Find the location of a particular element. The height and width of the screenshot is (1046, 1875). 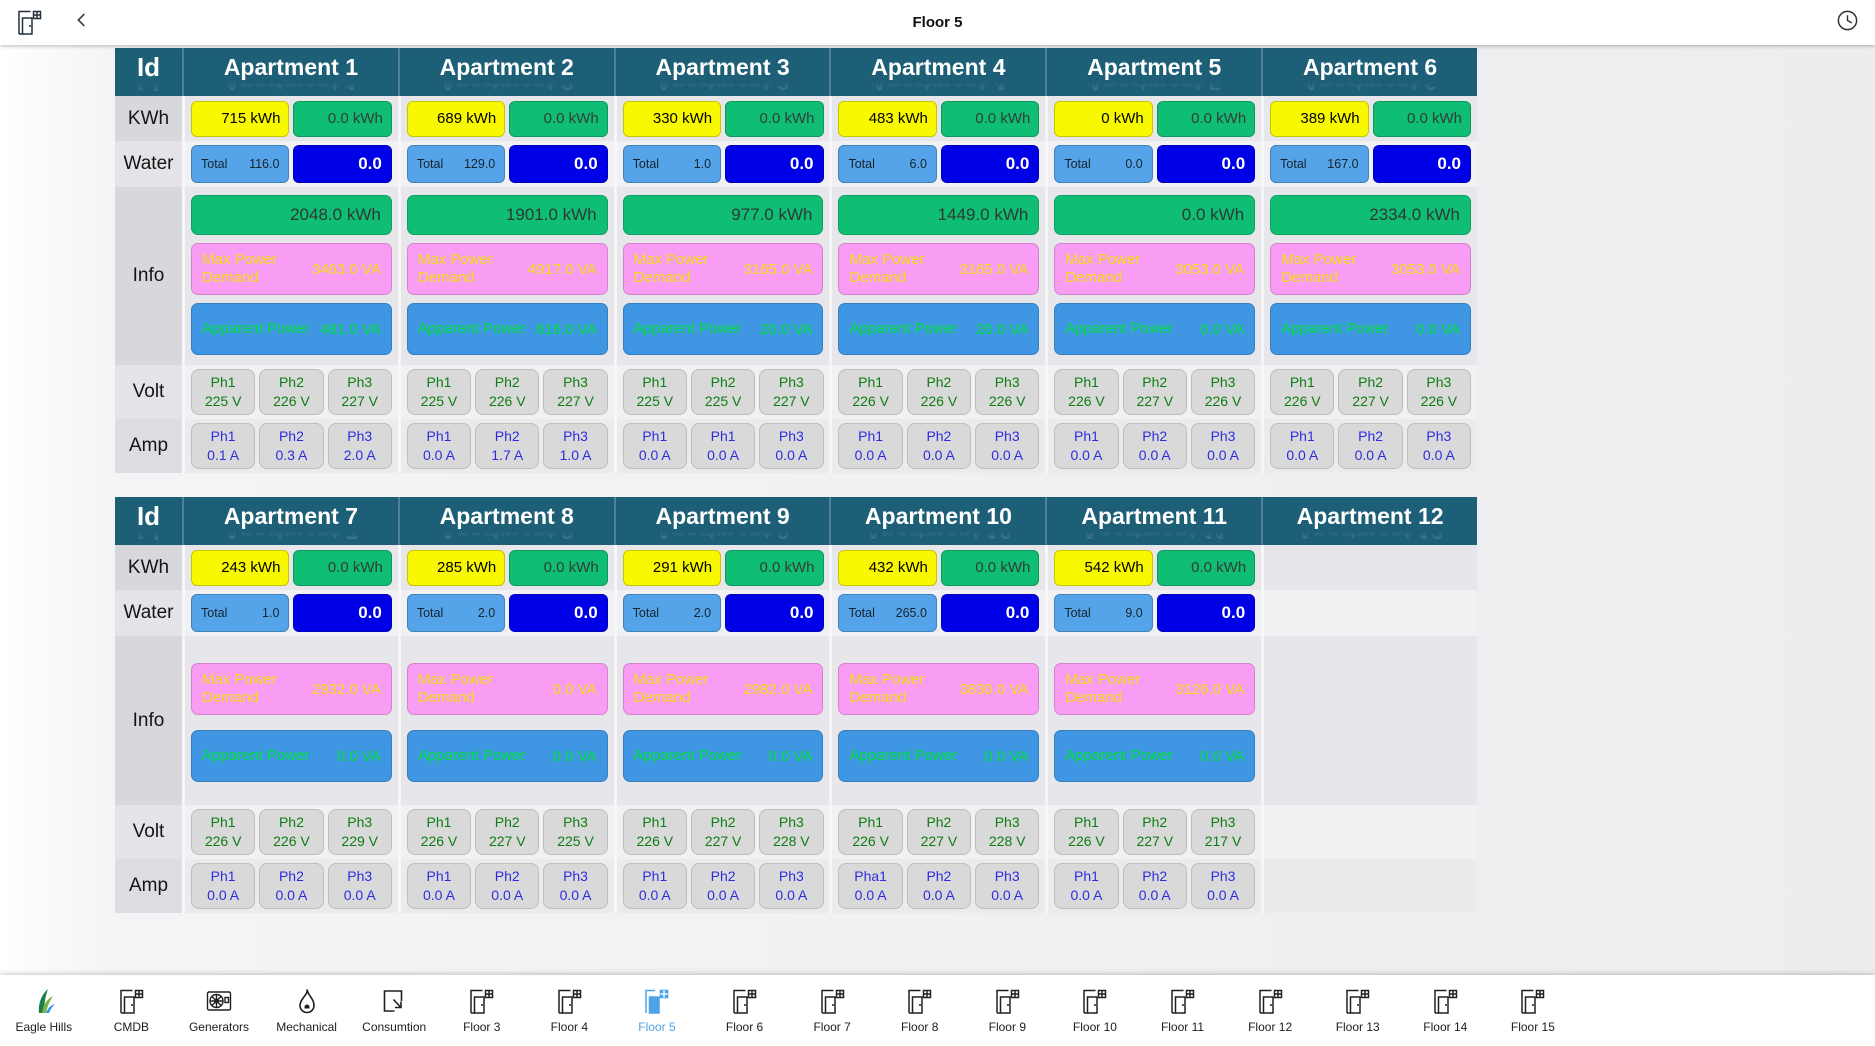

volt-phase-cell: Ph1 226 V is located at coordinates (223, 832).